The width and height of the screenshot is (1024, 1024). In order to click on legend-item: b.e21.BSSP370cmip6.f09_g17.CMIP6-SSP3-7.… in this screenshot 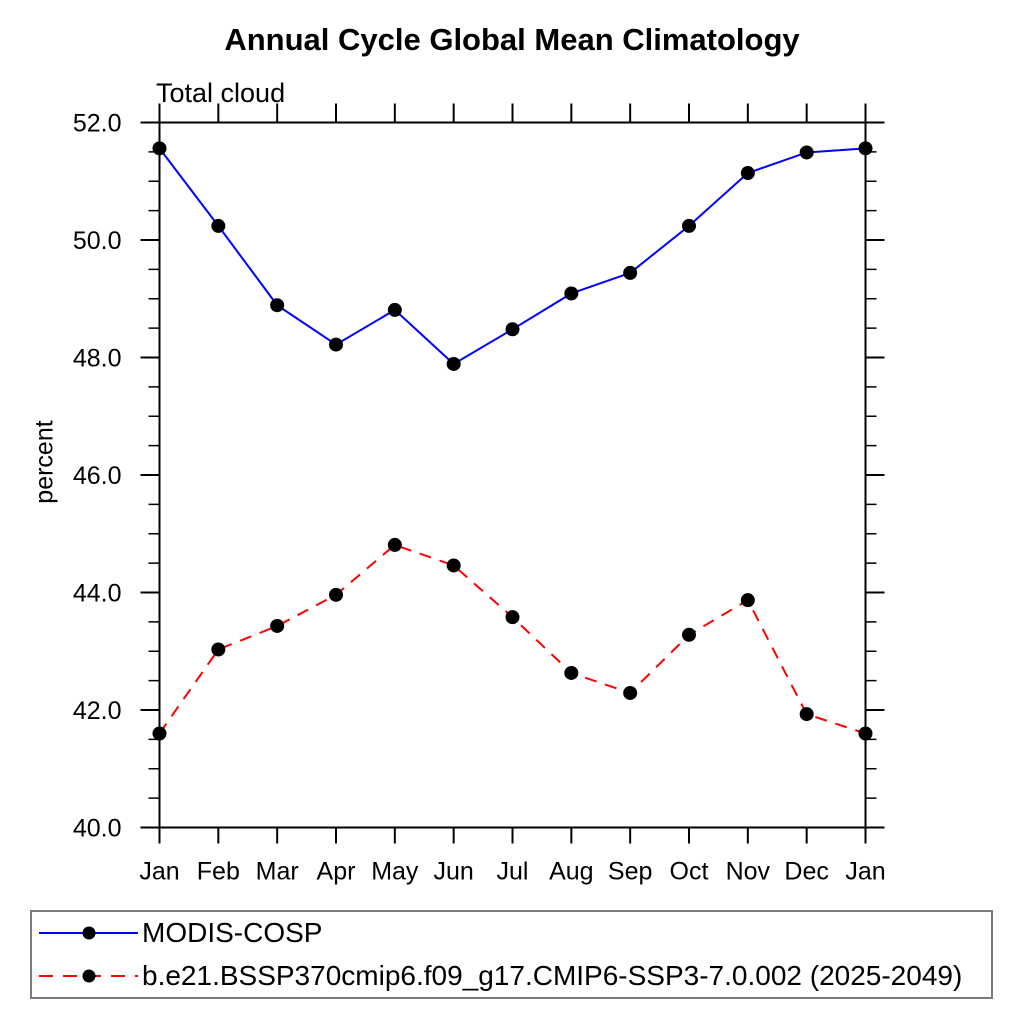, I will do `click(511, 976)`.